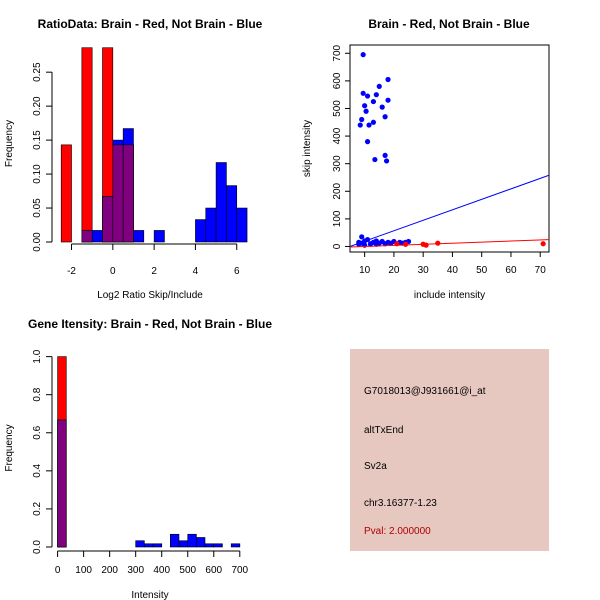 The width and height of the screenshot is (600, 600). What do you see at coordinates (449, 295) in the screenshot?
I see `x-axis-label: include intensity` at bounding box center [449, 295].